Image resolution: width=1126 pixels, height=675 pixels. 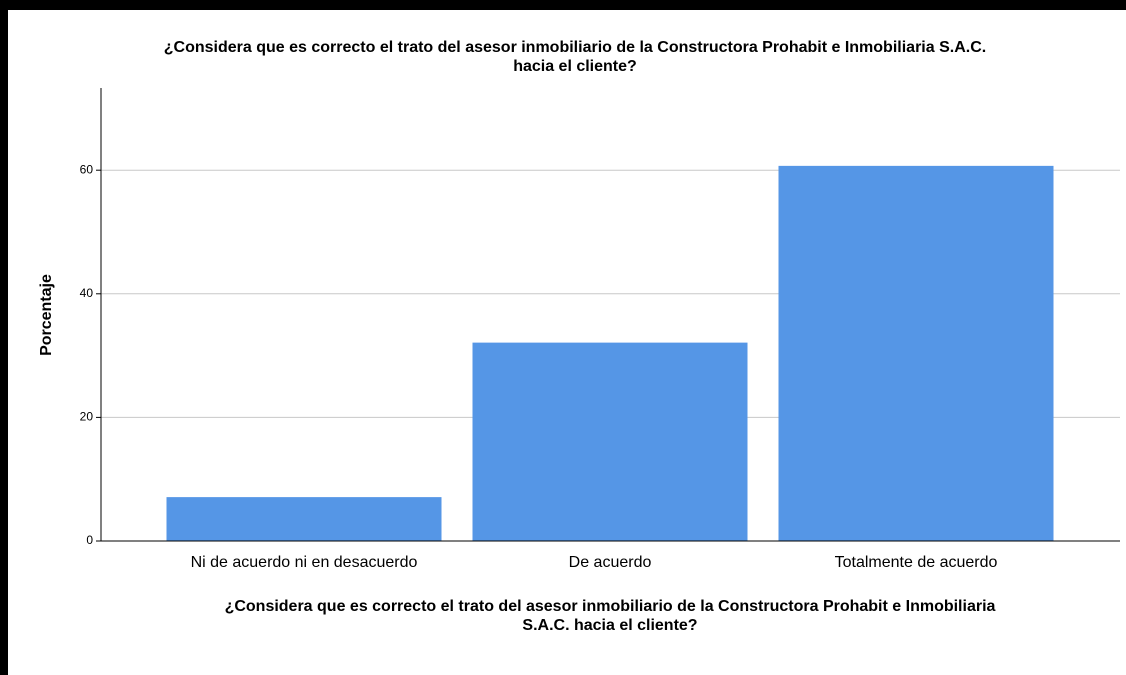 I want to click on y-tick-label: 0, so click(x=89, y=540).